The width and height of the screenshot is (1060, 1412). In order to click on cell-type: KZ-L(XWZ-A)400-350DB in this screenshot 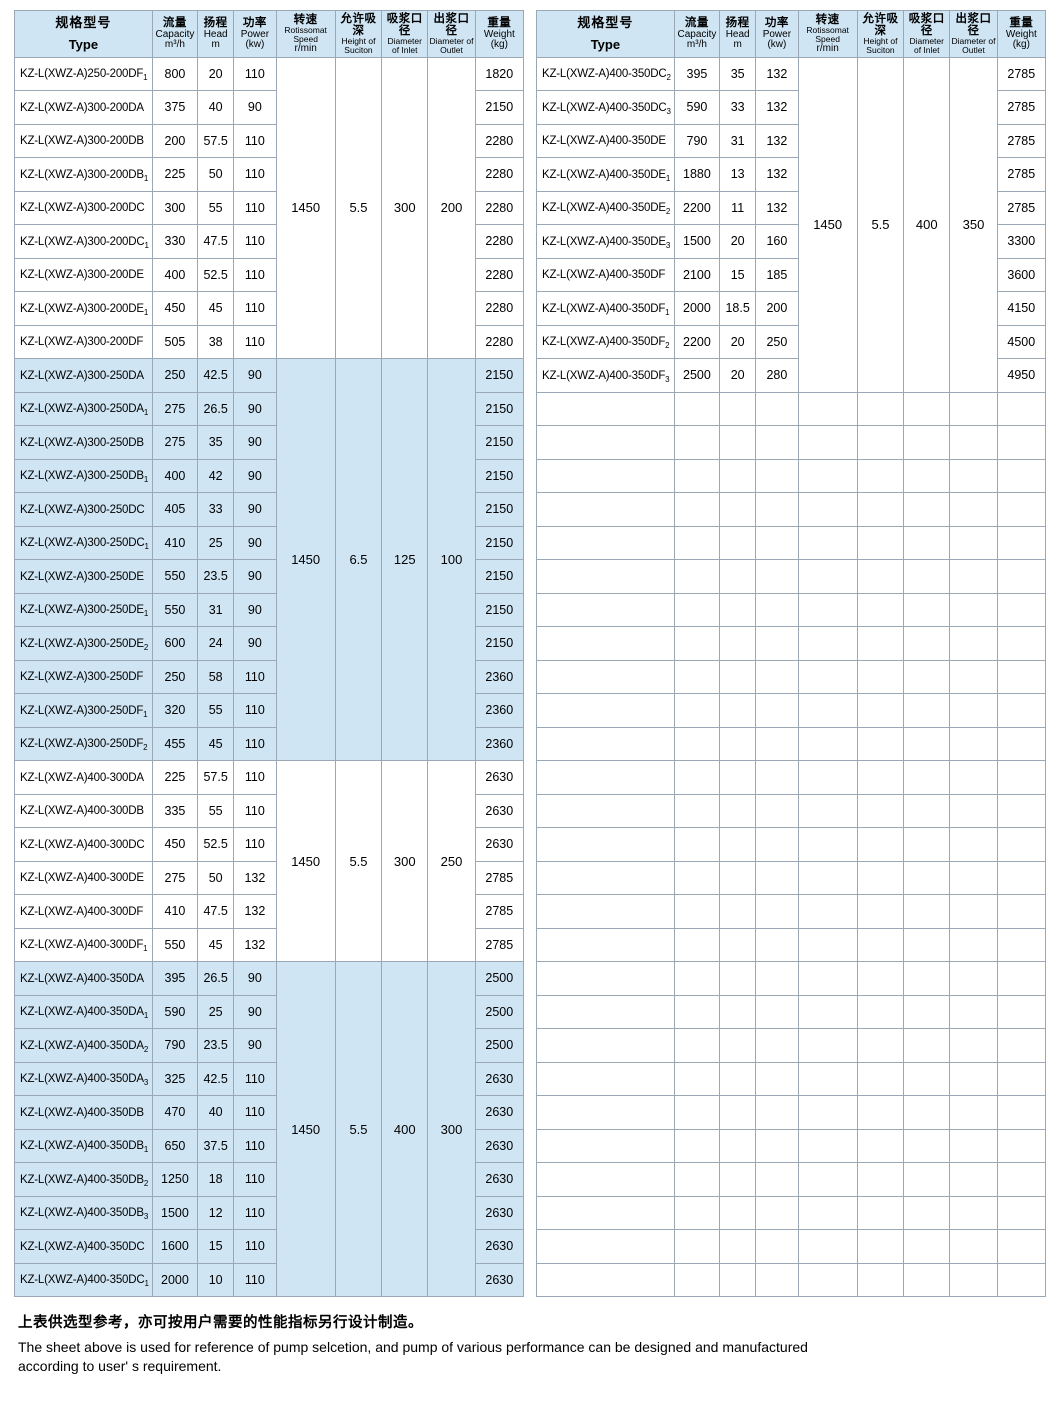, I will do `click(83, 1112)`.